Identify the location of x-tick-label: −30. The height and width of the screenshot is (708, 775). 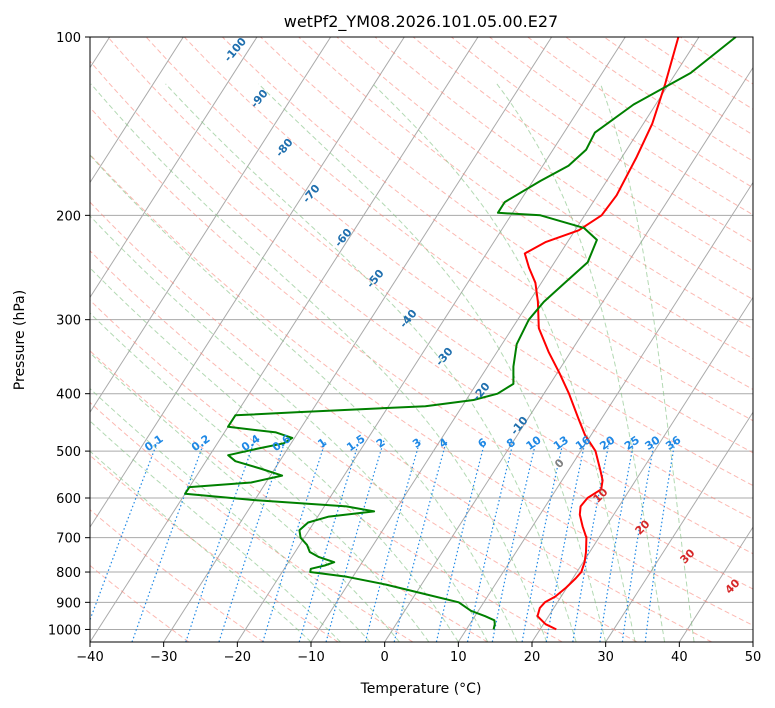
(163, 657).